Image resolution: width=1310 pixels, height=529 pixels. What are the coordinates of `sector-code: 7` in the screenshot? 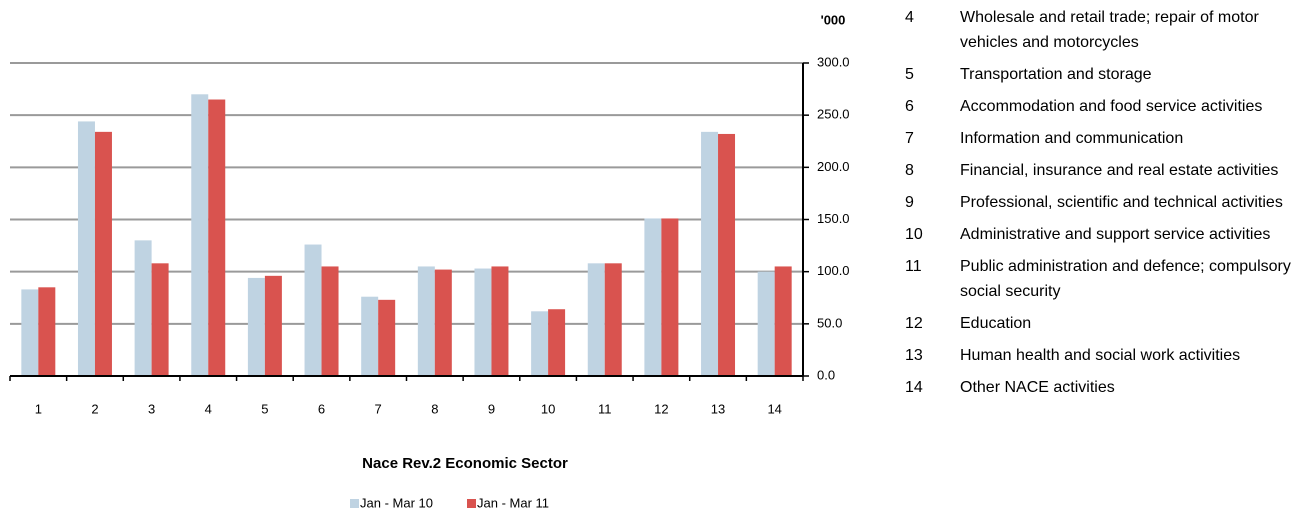 It's located at (909, 138).